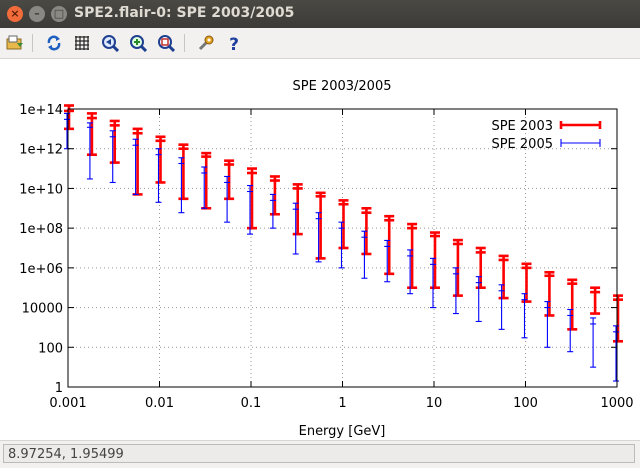 This screenshot has height=468, width=640. I want to click on x-tick-label: 1, so click(342, 403).